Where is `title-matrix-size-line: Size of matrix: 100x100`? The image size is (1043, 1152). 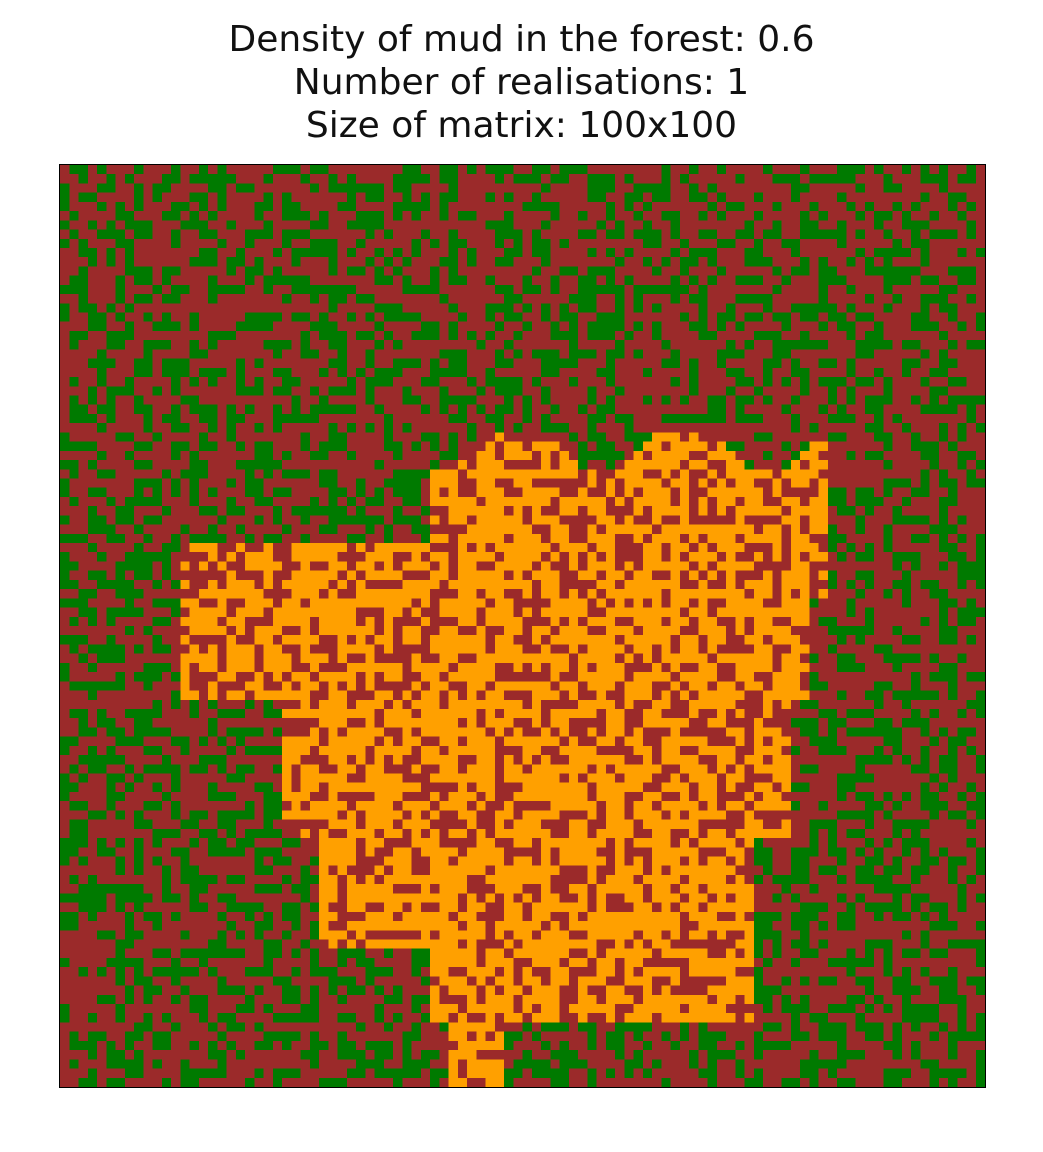
title-matrix-size-line: Size of matrix: 100x100 is located at coordinates (521, 125).